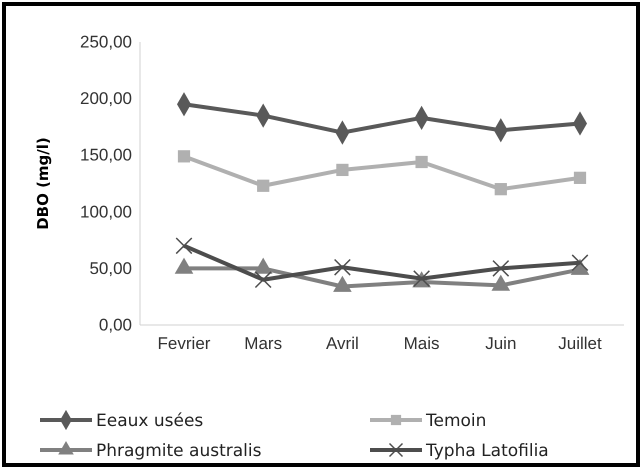 The height and width of the screenshot is (469, 642). What do you see at coordinates (106, 155) in the screenshot?
I see `y-tick-label: 150,00` at bounding box center [106, 155].